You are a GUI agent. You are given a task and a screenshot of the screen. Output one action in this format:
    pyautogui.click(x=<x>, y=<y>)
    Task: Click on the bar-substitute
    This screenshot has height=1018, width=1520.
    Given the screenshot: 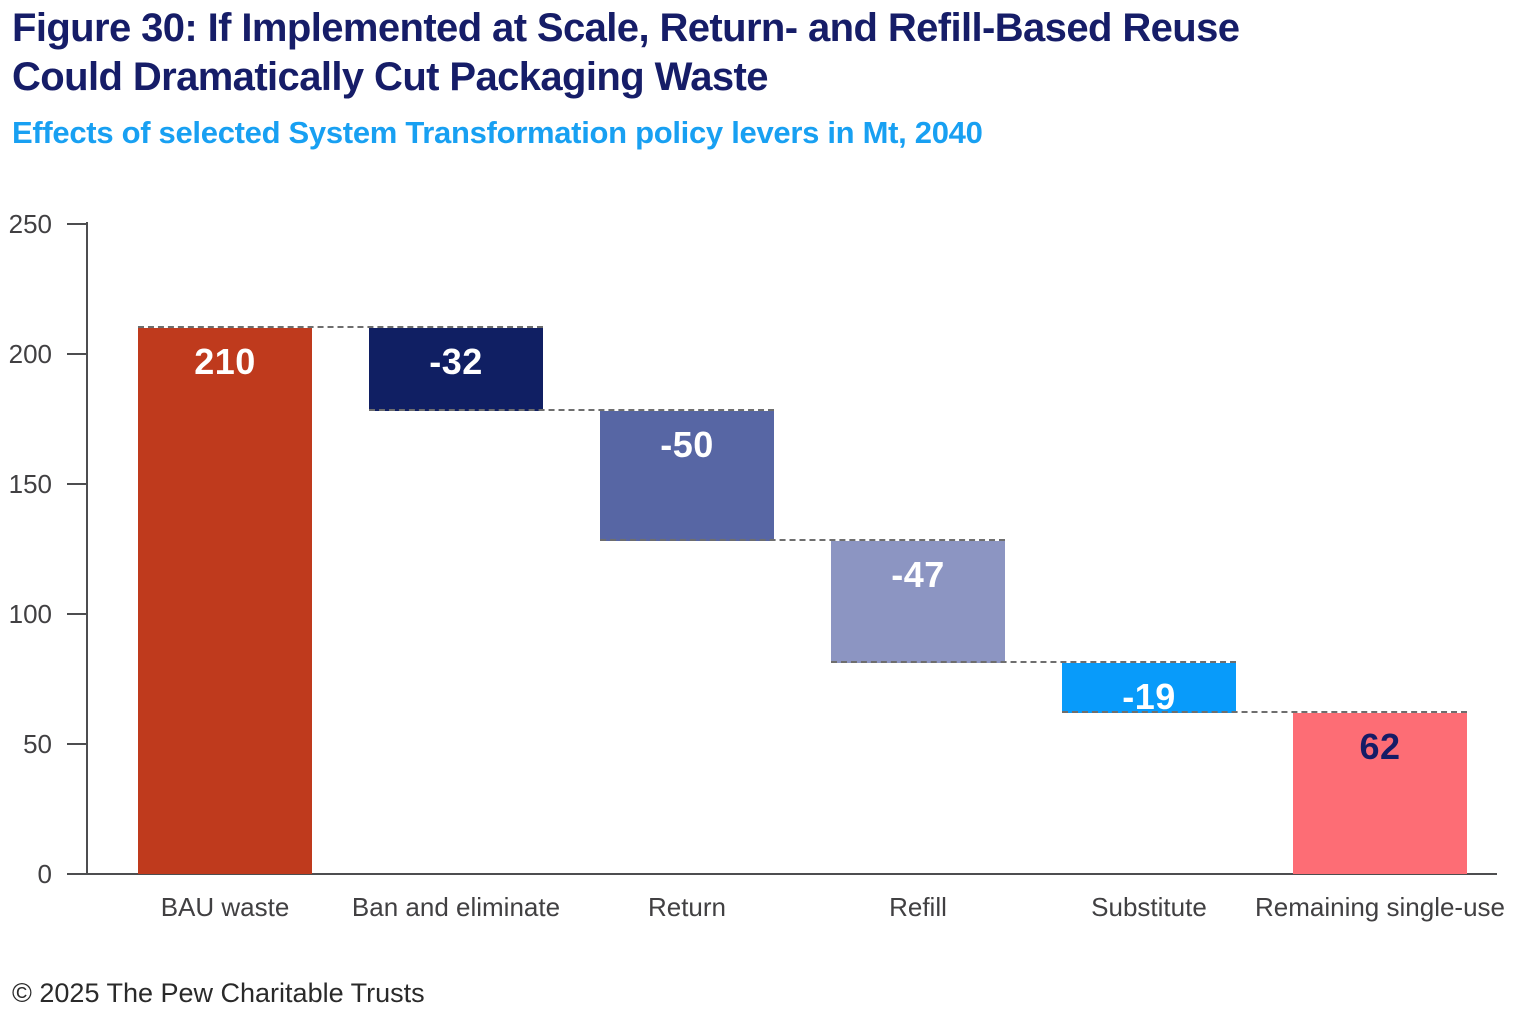 What is the action you would take?
    pyautogui.click(x=1149, y=688)
    